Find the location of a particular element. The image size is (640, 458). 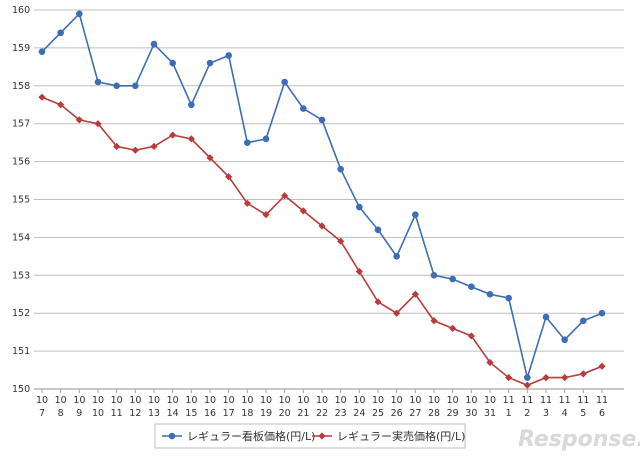

legend-swatch-marker is located at coordinates (172, 436).